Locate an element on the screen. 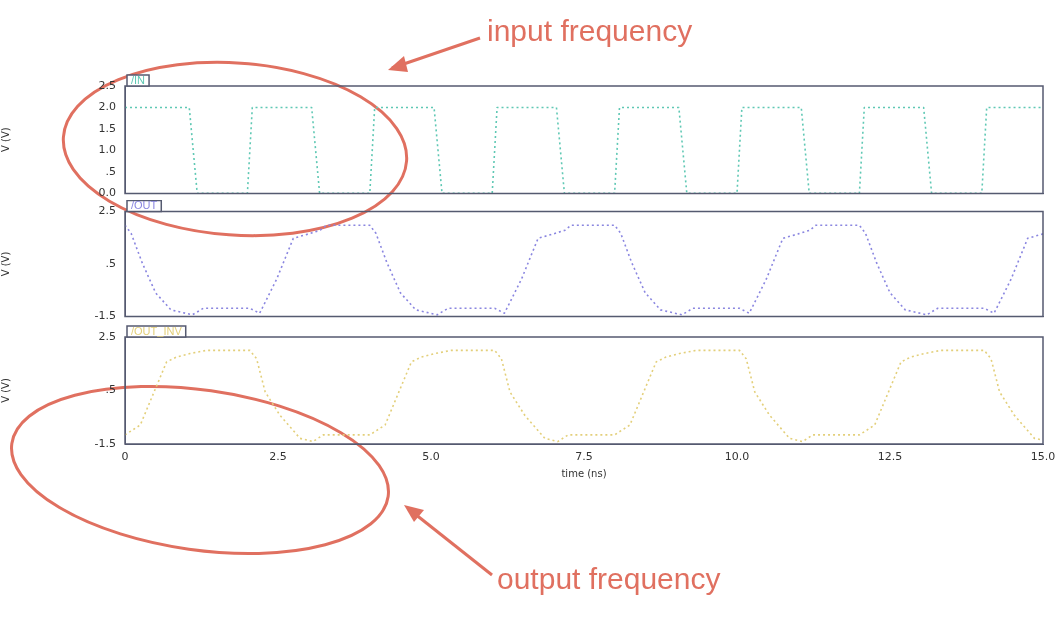 The width and height of the screenshot is (1063, 637). y-tick-label: 1.5 is located at coordinates (107, 128).